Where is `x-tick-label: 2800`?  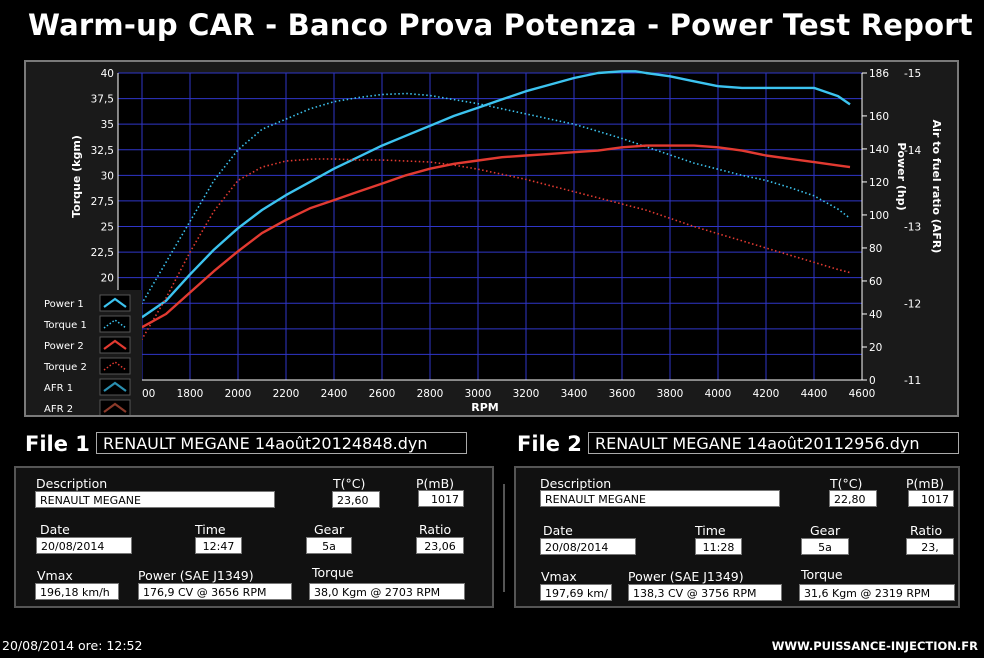 x-tick-label: 2800 is located at coordinates (430, 394).